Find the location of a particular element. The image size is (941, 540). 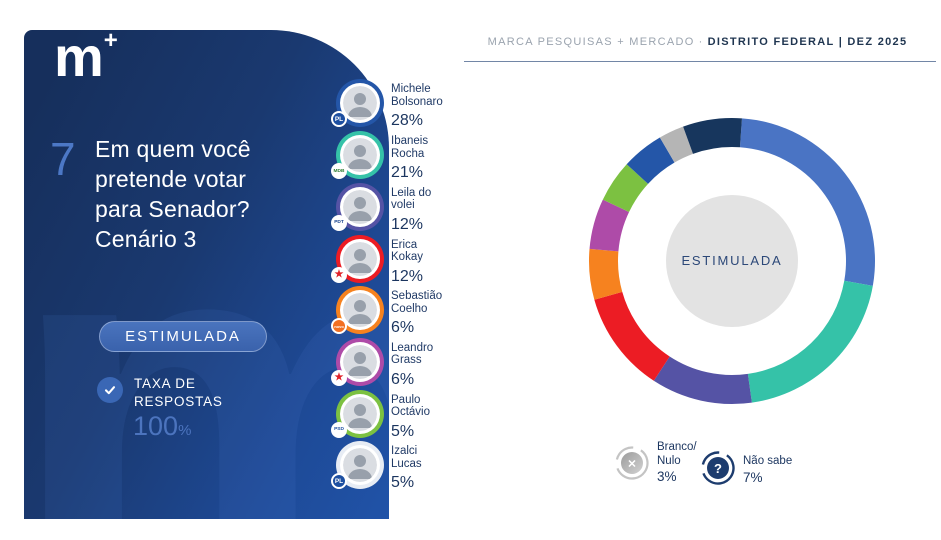

question-line: Em quem você is located at coordinates (173, 149).